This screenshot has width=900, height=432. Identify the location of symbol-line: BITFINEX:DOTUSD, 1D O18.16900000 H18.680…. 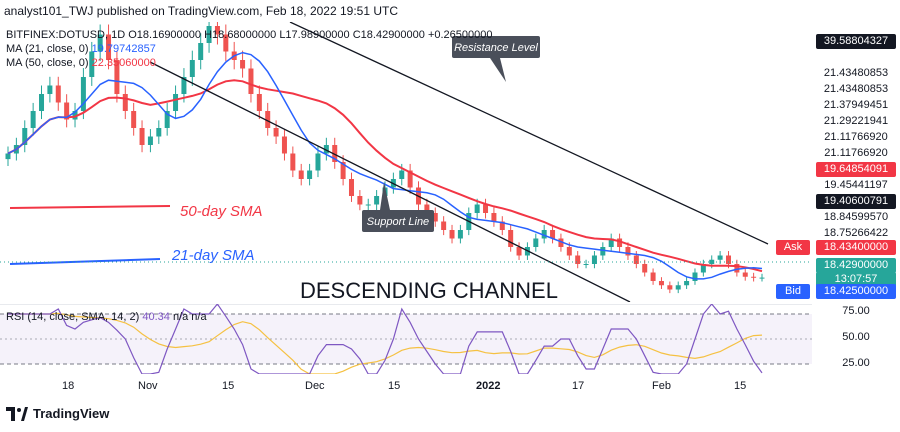
(249, 35).